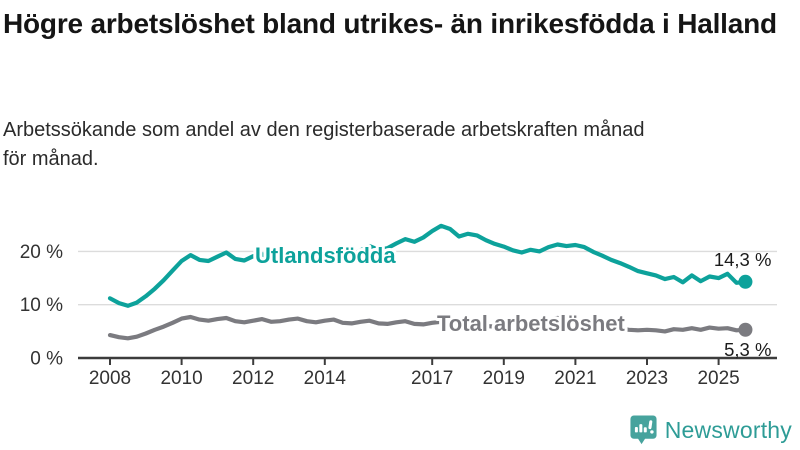 Image resolution: width=800 pixels, height=450 pixels. Describe the element at coordinates (728, 429) in the screenshot. I see `newsworthy-wordmark: Newsworthy` at that location.